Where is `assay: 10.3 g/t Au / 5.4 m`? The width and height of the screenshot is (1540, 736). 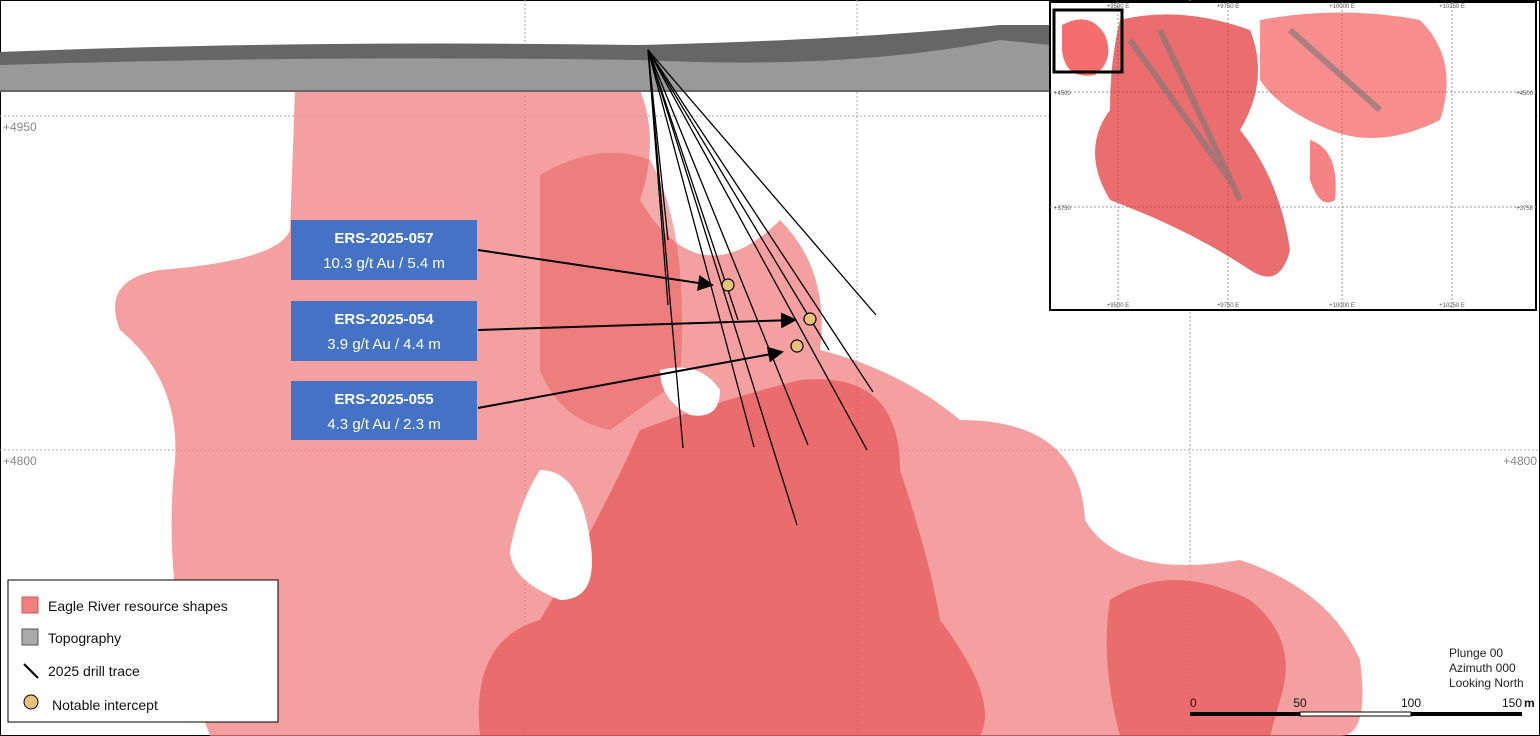
assay: 10.3 g/t Au / 5.4 m is located at coordinates (384, 263).